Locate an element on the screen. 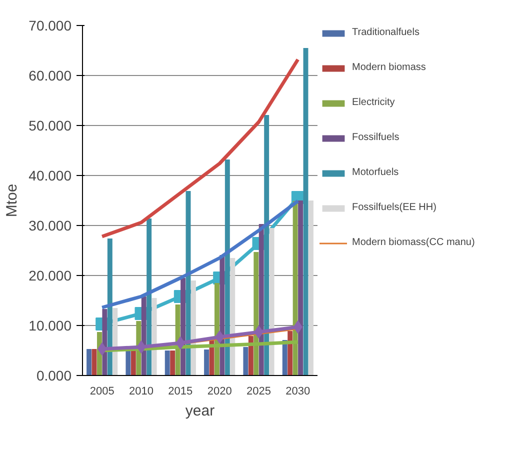  x-tick-label: 2015 is located at coordinates (180, 392).